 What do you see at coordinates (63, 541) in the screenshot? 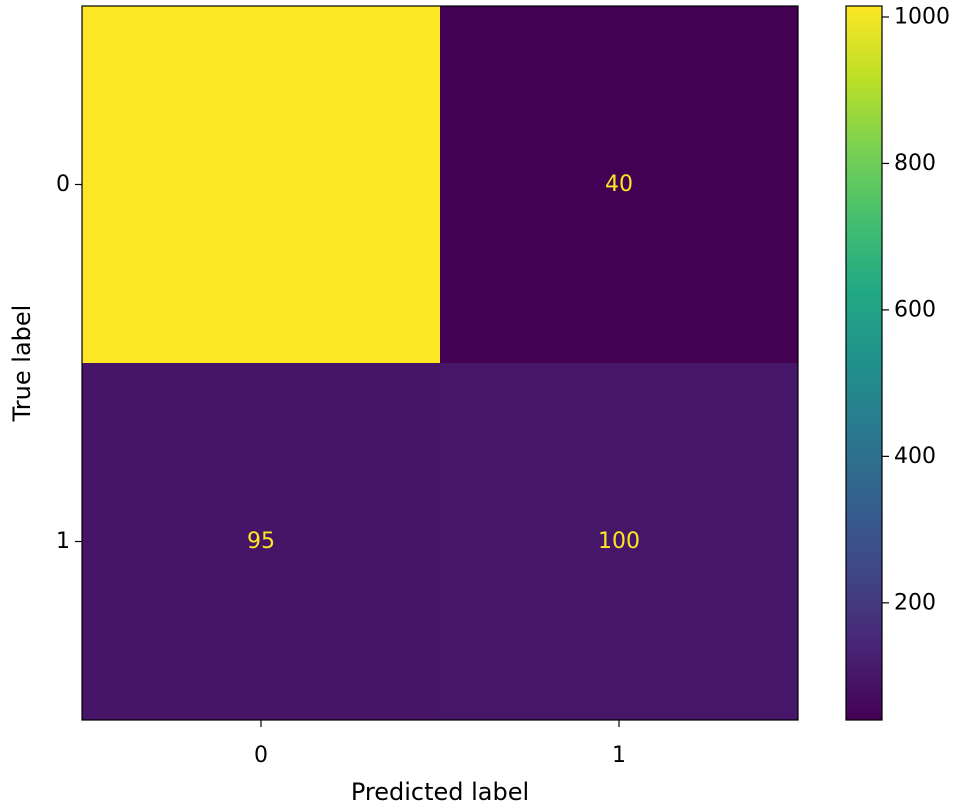
I see `y-tick-label-1: 1` at bounding box center [63, 541].